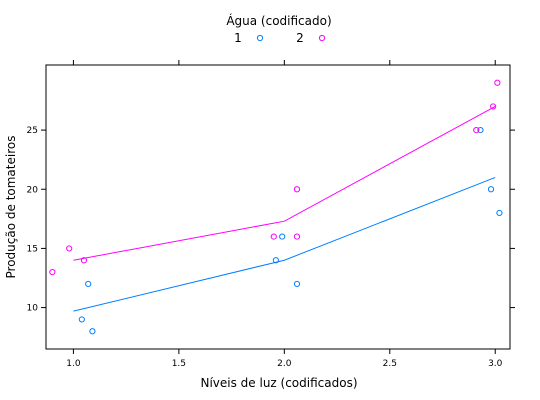 The width and height of the screenshot is (540, 400). Describe the element at coordinates (238, 38) in the screenshot. I see `legend-label-1: 1` at that location.